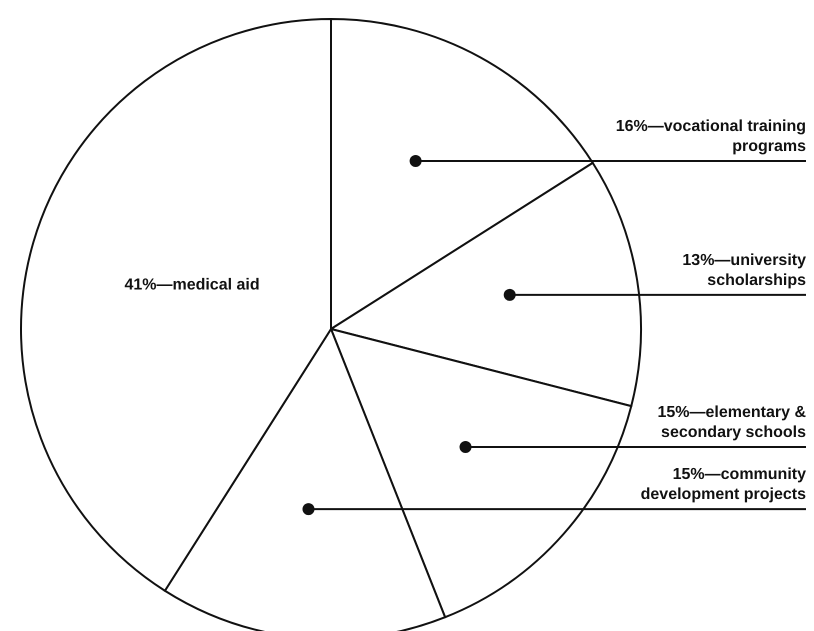 The height and width of the screenshot is (631, 814). What do you see at coordinates (723, 485) in the screenshot?
I see `slice-label: 15%—community development projects` at bounding box center [723, 485].